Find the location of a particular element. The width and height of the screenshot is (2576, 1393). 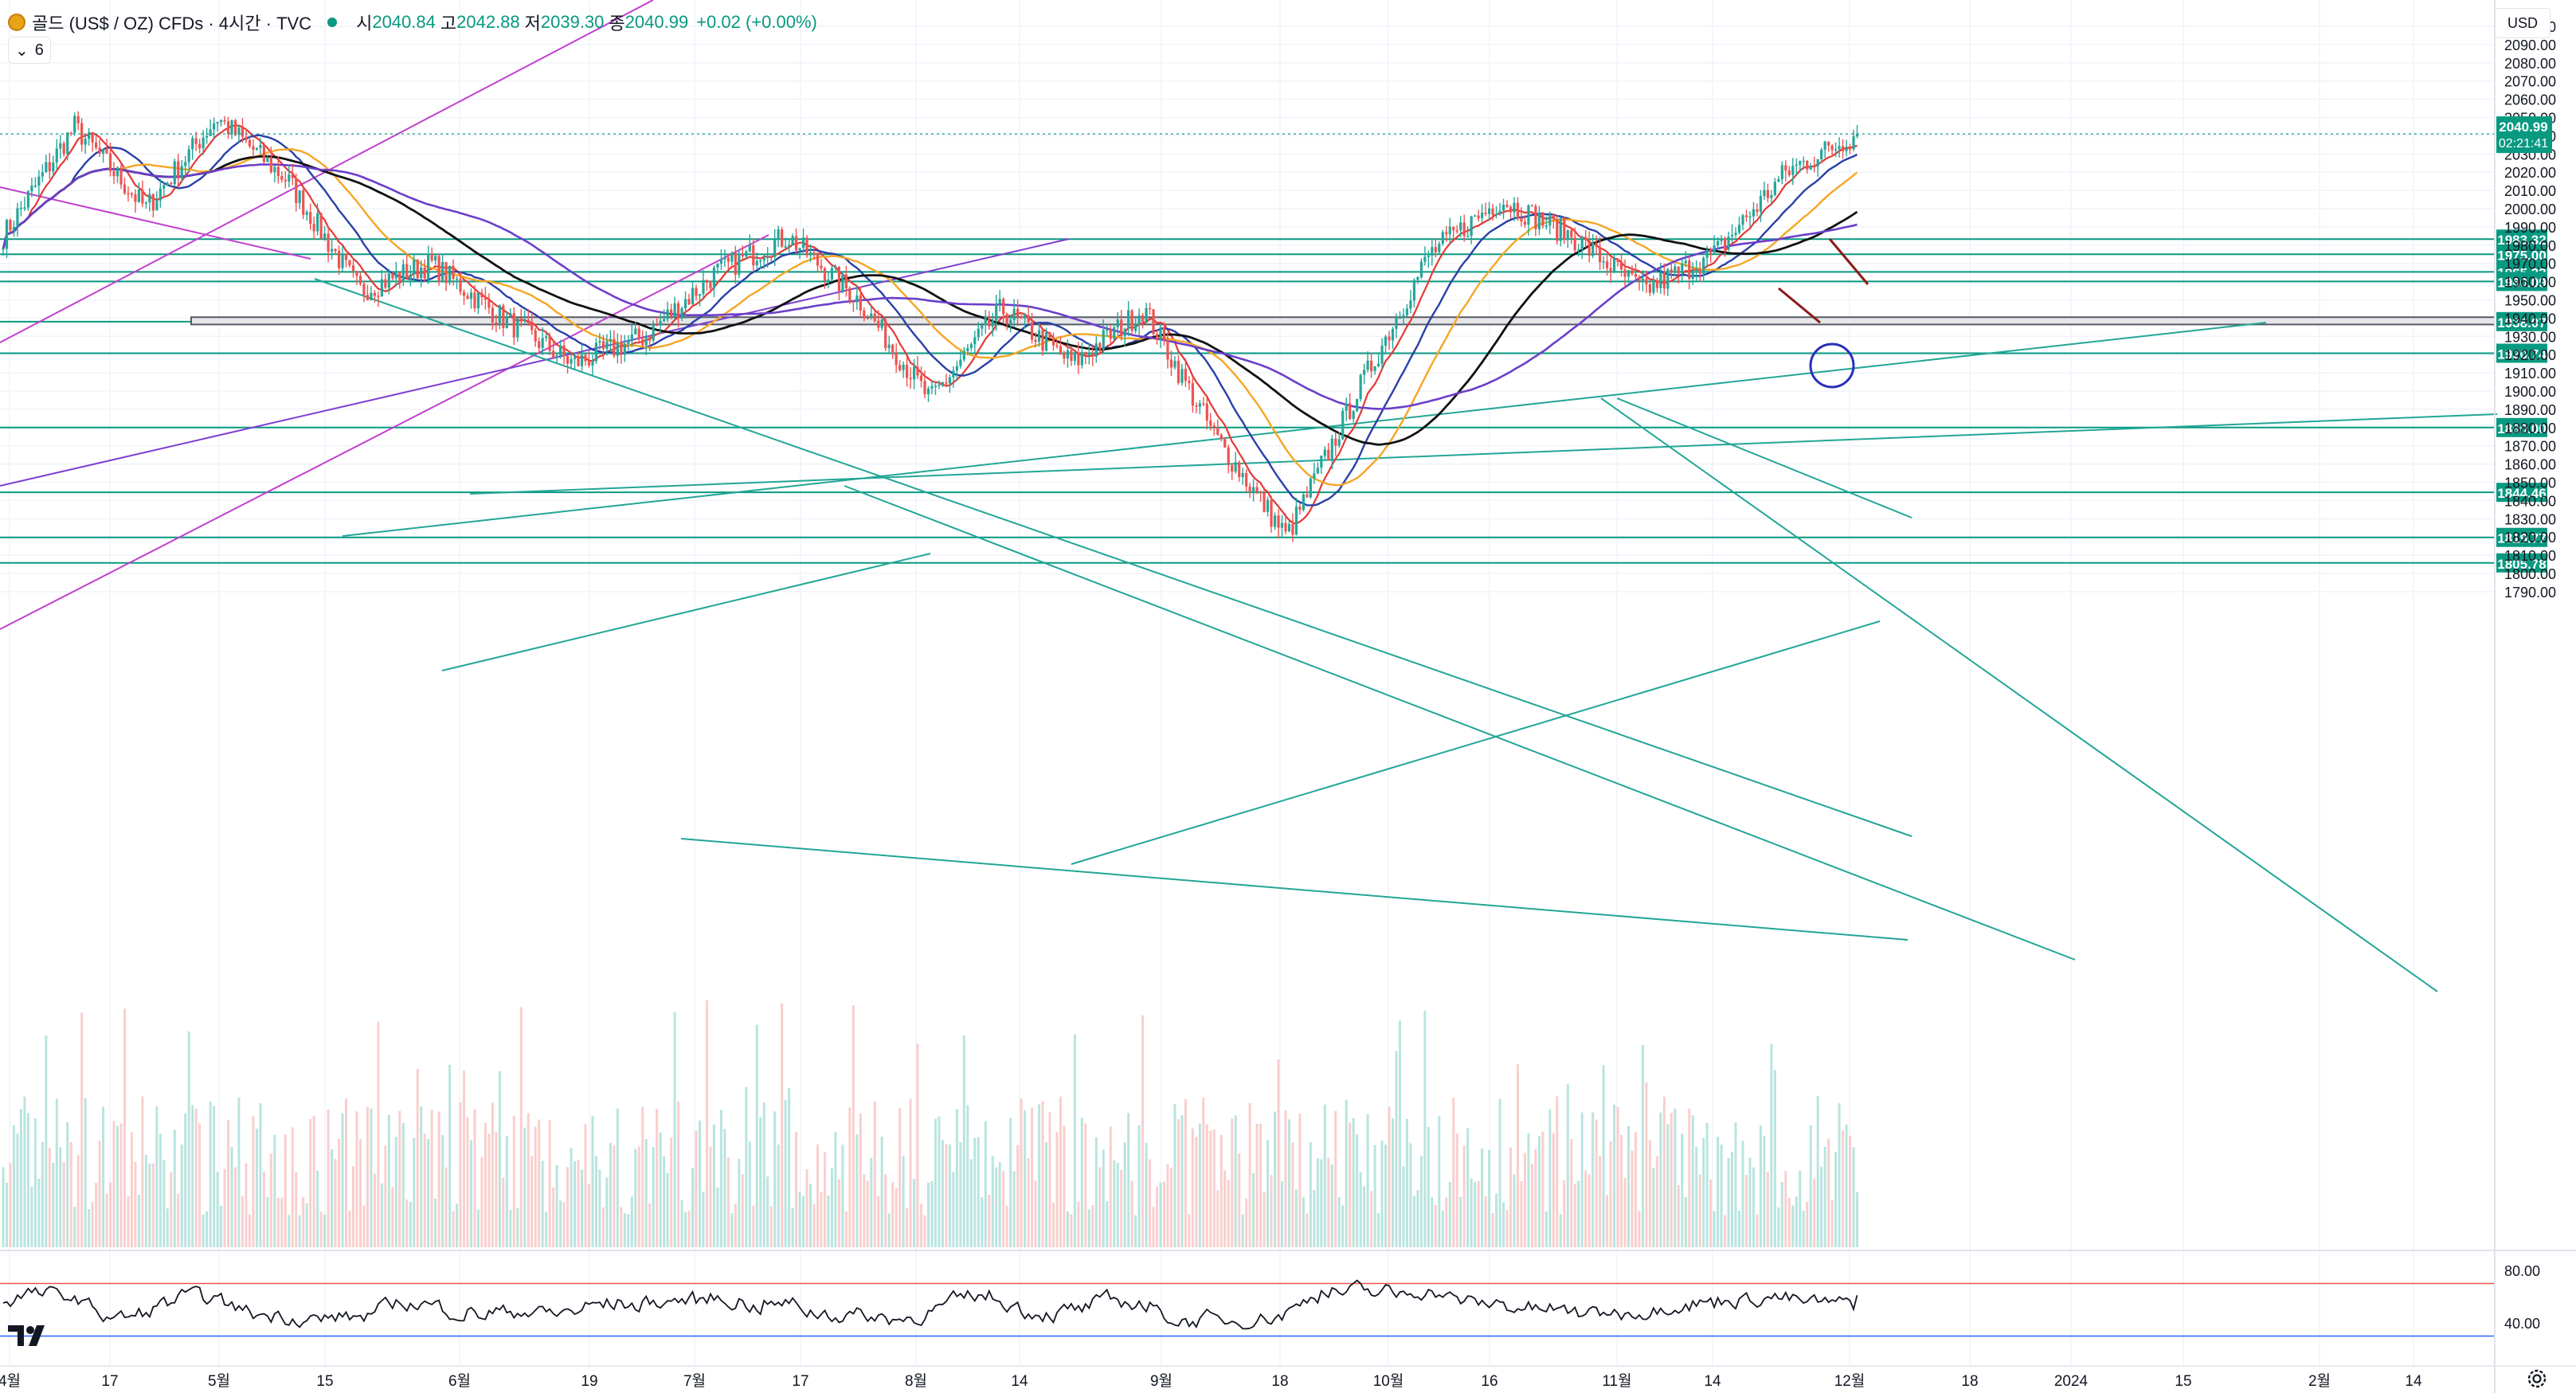

price-tick-label: 1990.00 is located at coordinates (2530, 228).